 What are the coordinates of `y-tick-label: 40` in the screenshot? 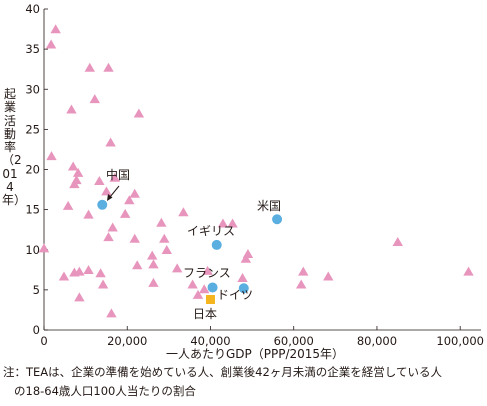 It's located at (32, 9).